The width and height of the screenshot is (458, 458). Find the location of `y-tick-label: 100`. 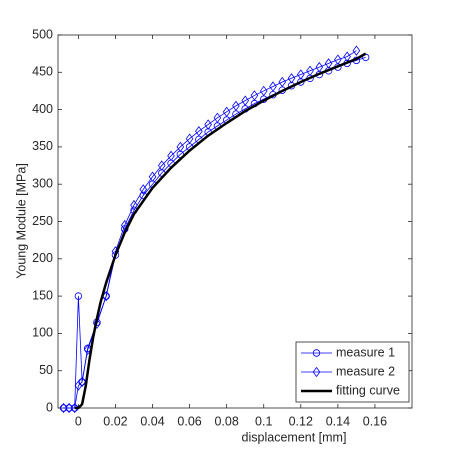

y-tick-label: 100 is located at coordinates (42, 333).